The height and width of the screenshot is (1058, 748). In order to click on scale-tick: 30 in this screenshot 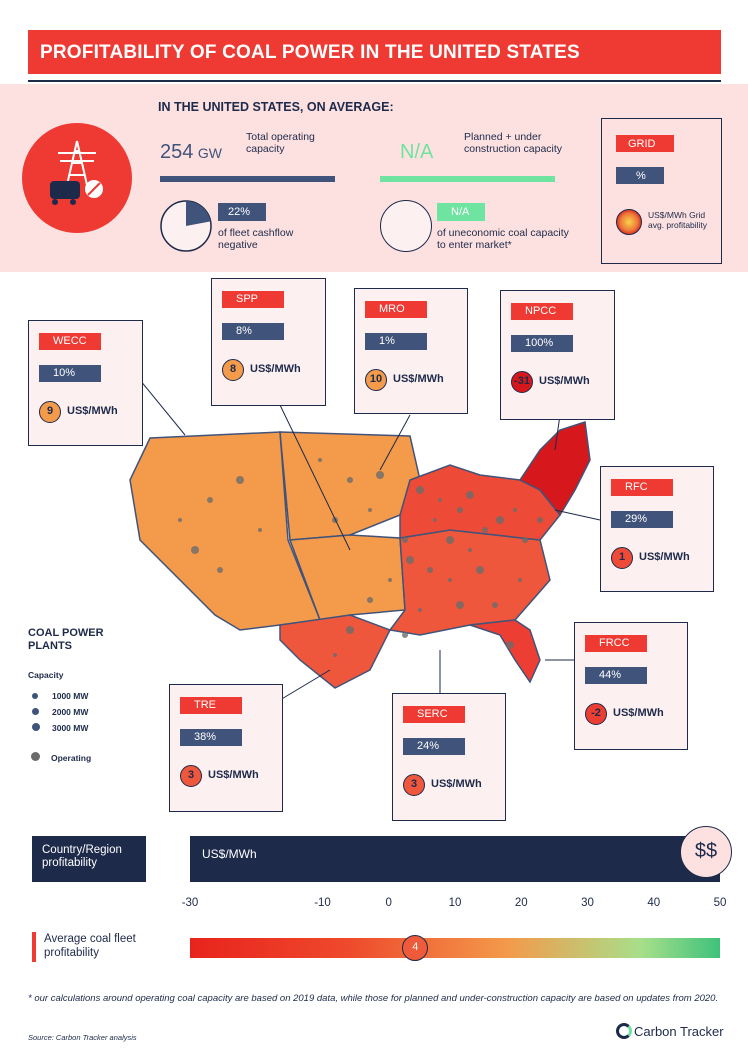, I will do `click(587, 903)`.